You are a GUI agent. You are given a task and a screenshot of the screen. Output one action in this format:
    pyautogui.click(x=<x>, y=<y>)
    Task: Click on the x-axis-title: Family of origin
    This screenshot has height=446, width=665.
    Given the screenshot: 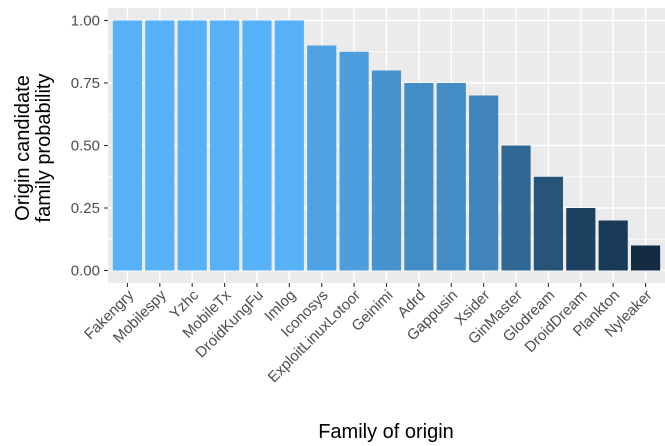 What is the action you would take?
    pyautogui.click(x=386, y=432)
    